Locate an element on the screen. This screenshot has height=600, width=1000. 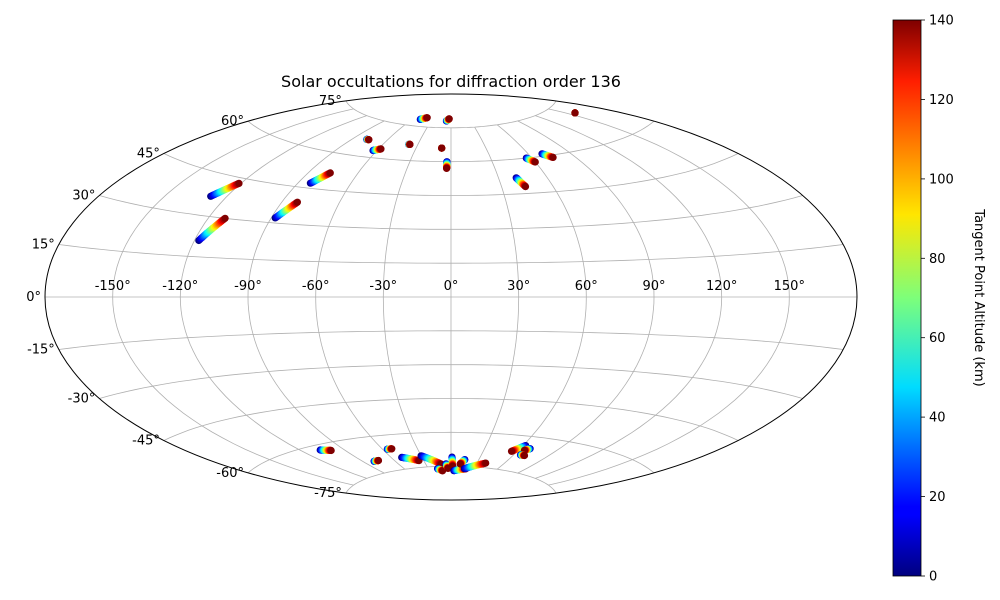
latitude-tick-label: 45° is located at coordinates (148, 154).